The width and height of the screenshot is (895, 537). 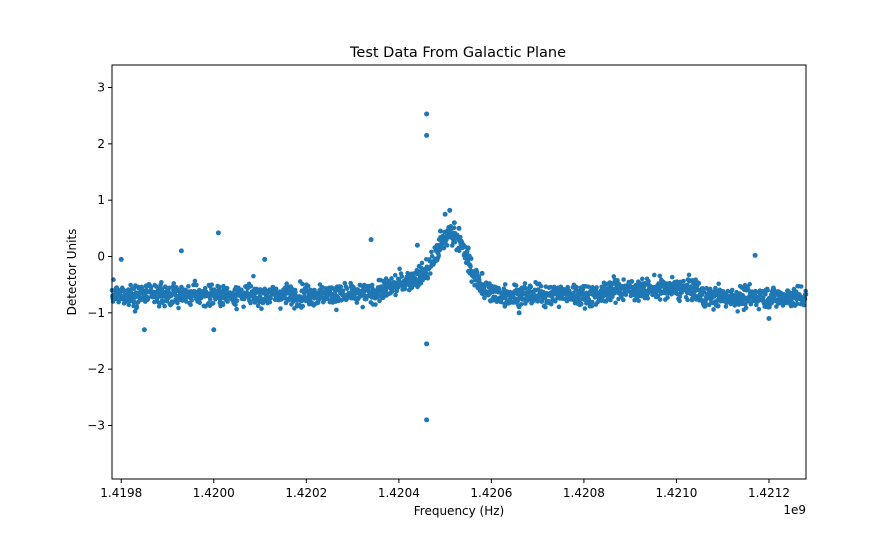 What do you see at coordinates (72, 272) in the screenshot?
I see `y-axis-label: Detector Units` at bounding box center [72, 272].